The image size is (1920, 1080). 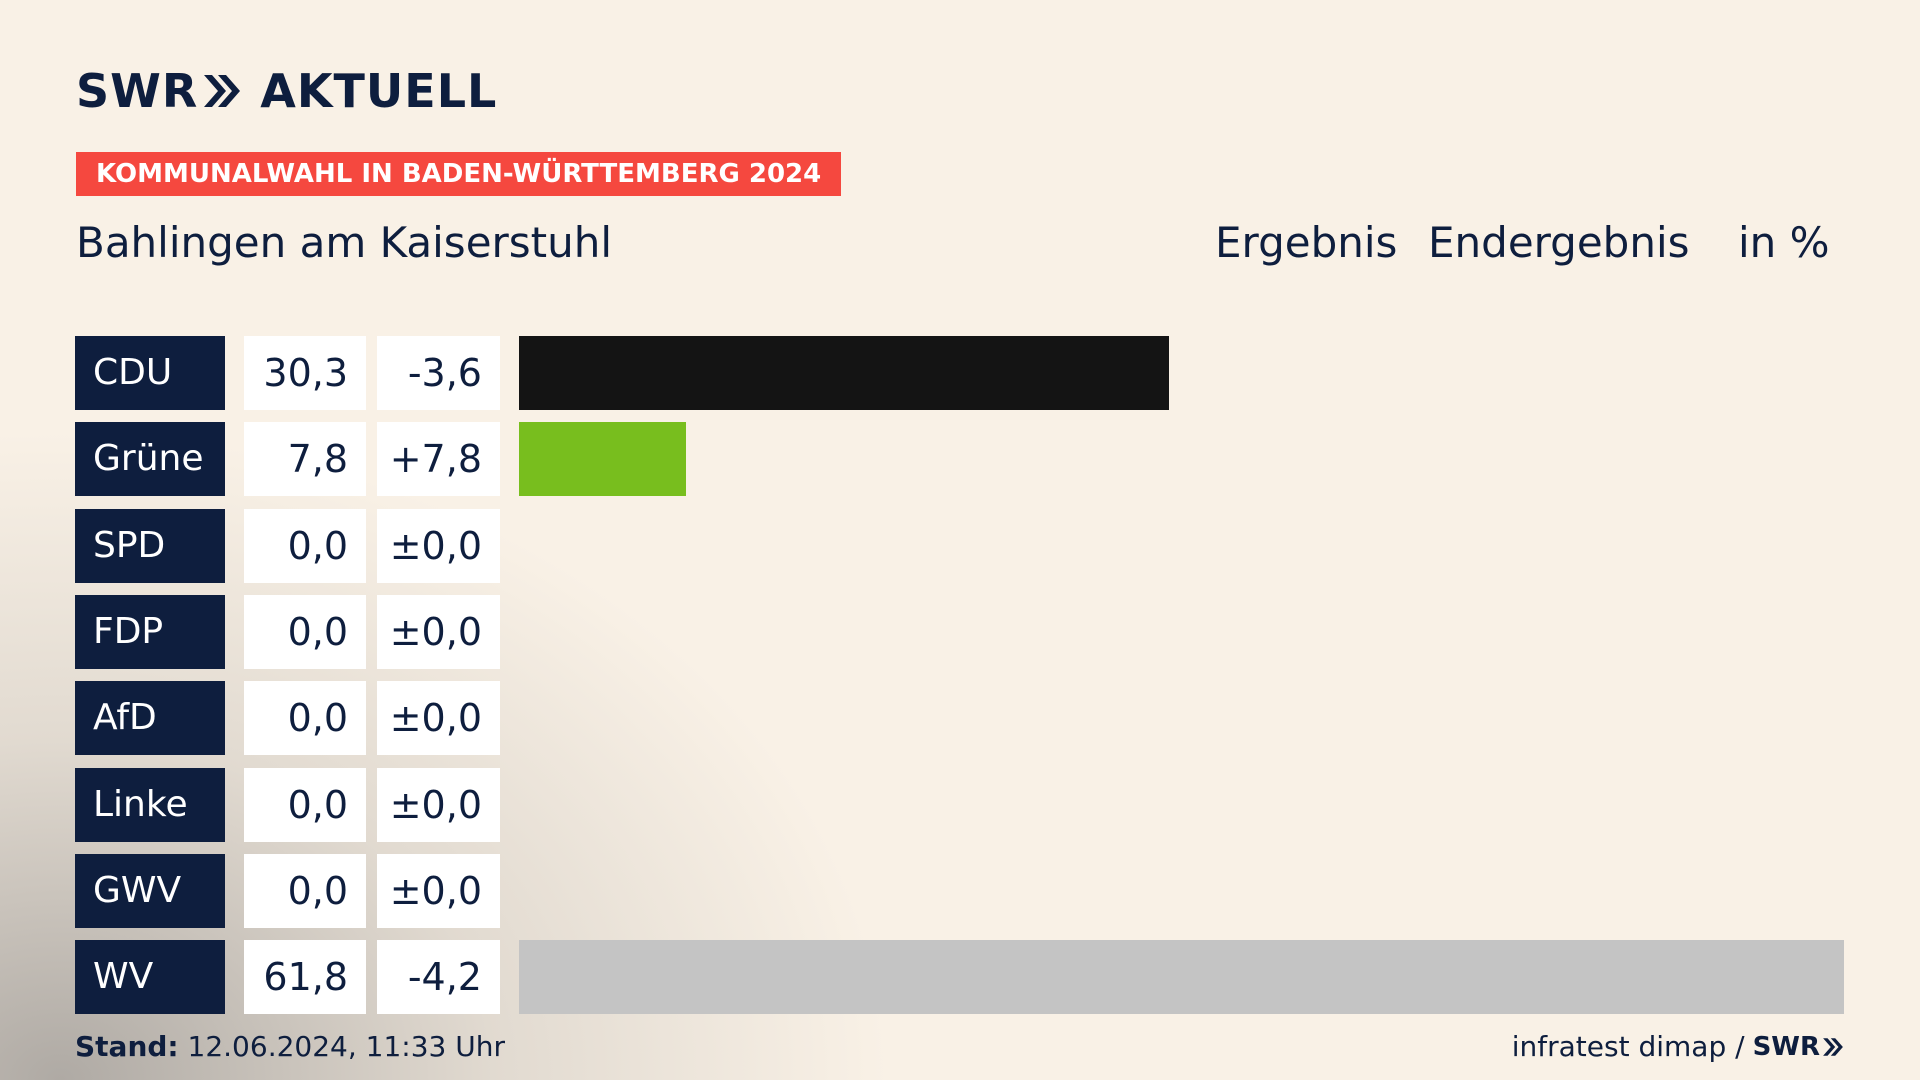 What do you see at coordinates (438, 459) in the screenshot?
I see `diff-value: +7,8` at bounding box center [438, 459].